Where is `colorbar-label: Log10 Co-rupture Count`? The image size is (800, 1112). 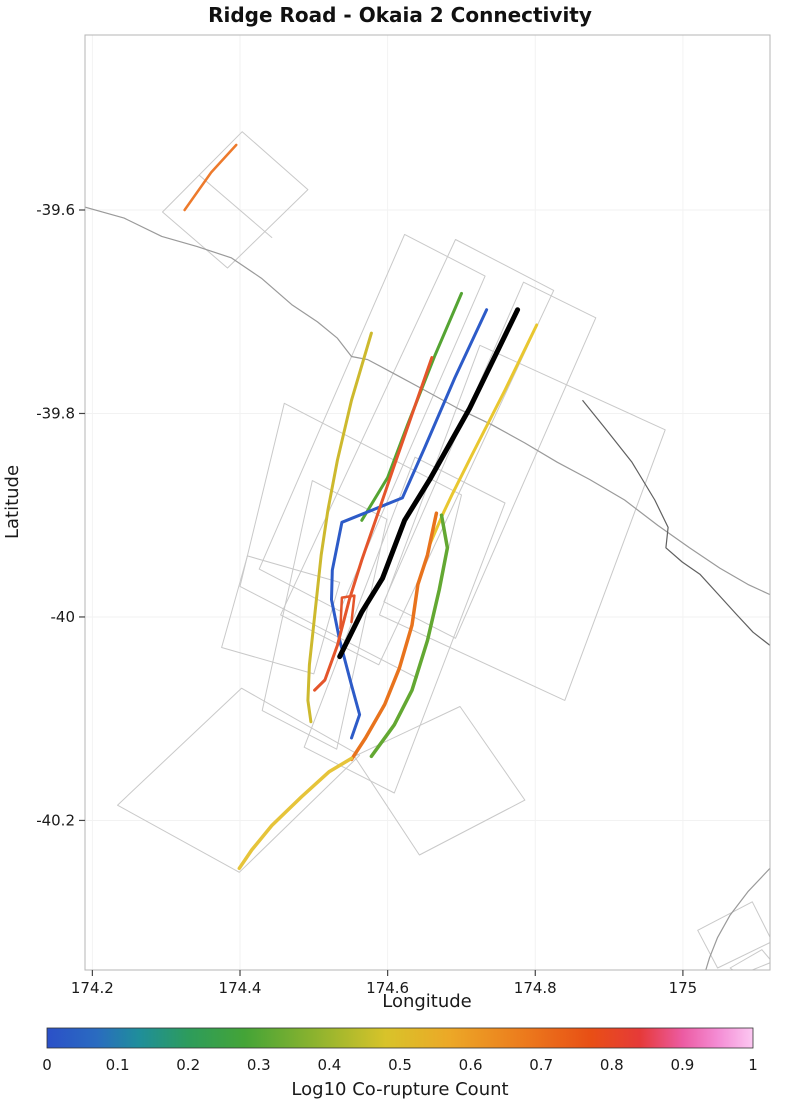
colorbar-label: Log10 Co-rupture Count is located at coordinates (399, 1089).